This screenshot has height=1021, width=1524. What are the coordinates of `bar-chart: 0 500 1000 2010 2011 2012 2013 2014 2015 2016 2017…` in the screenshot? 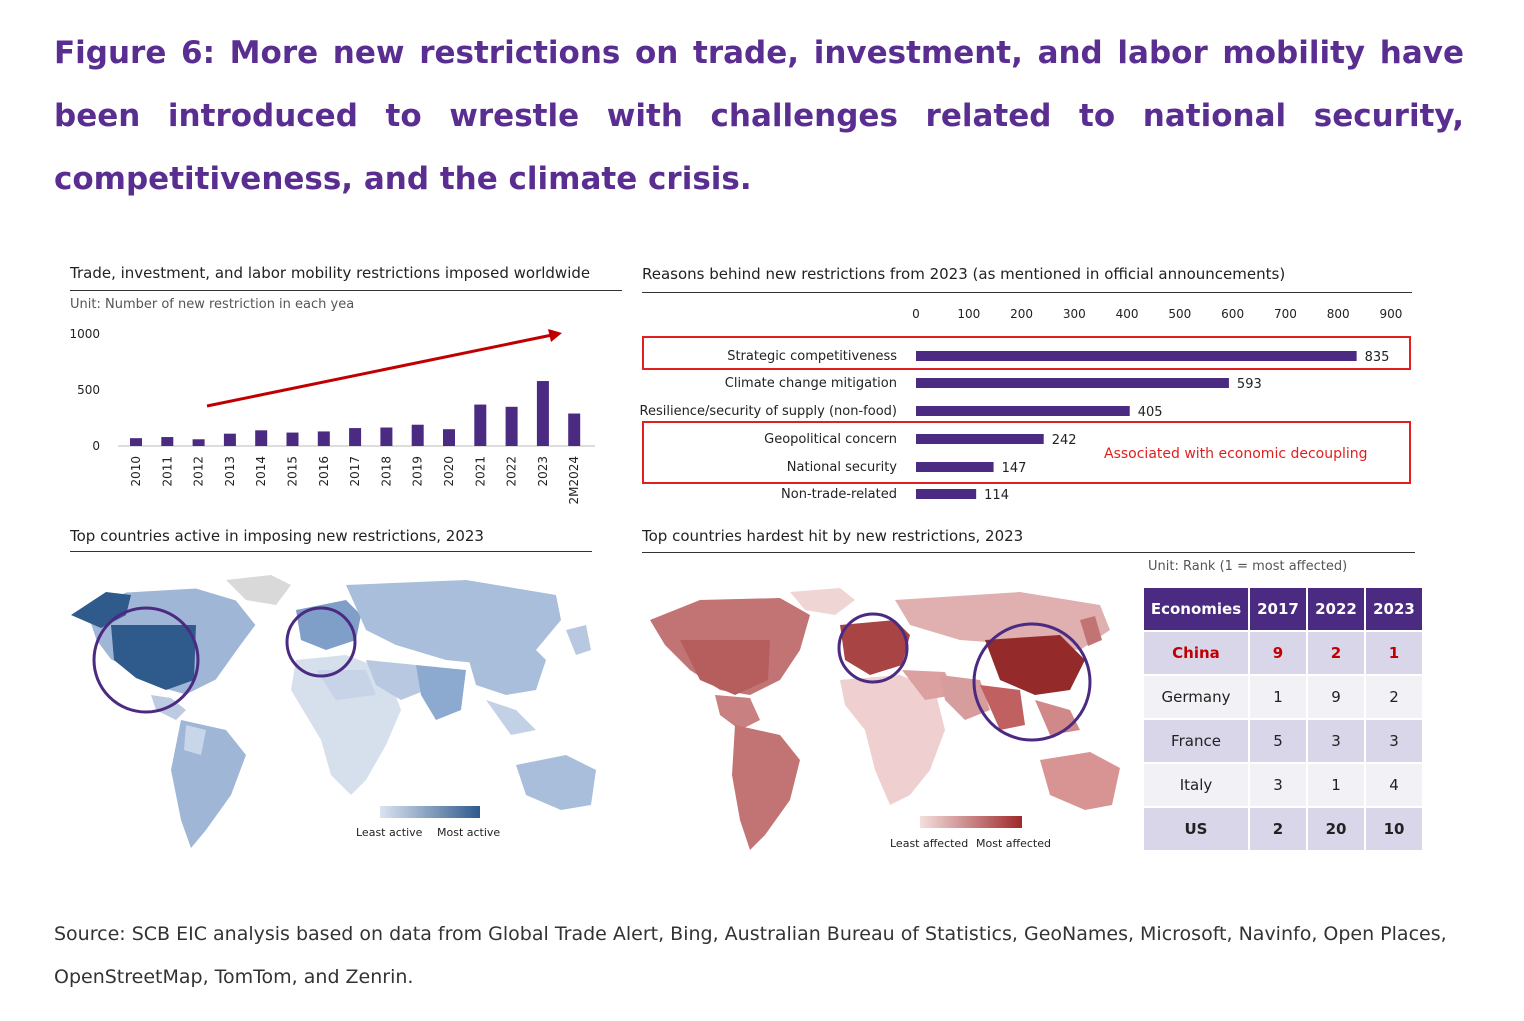 It's located at (332, 416).